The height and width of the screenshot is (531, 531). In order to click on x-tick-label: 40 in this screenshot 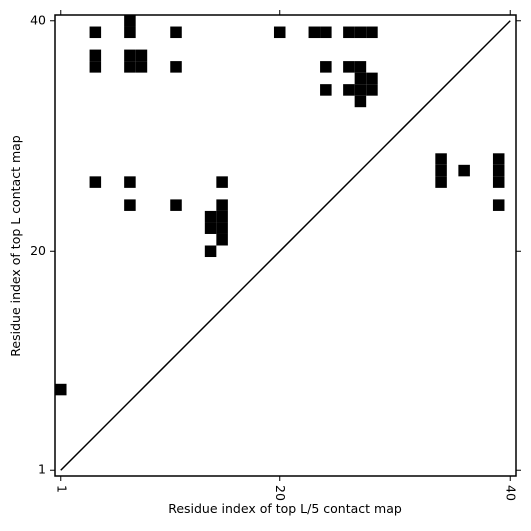, I will do `click(511, 493)`.